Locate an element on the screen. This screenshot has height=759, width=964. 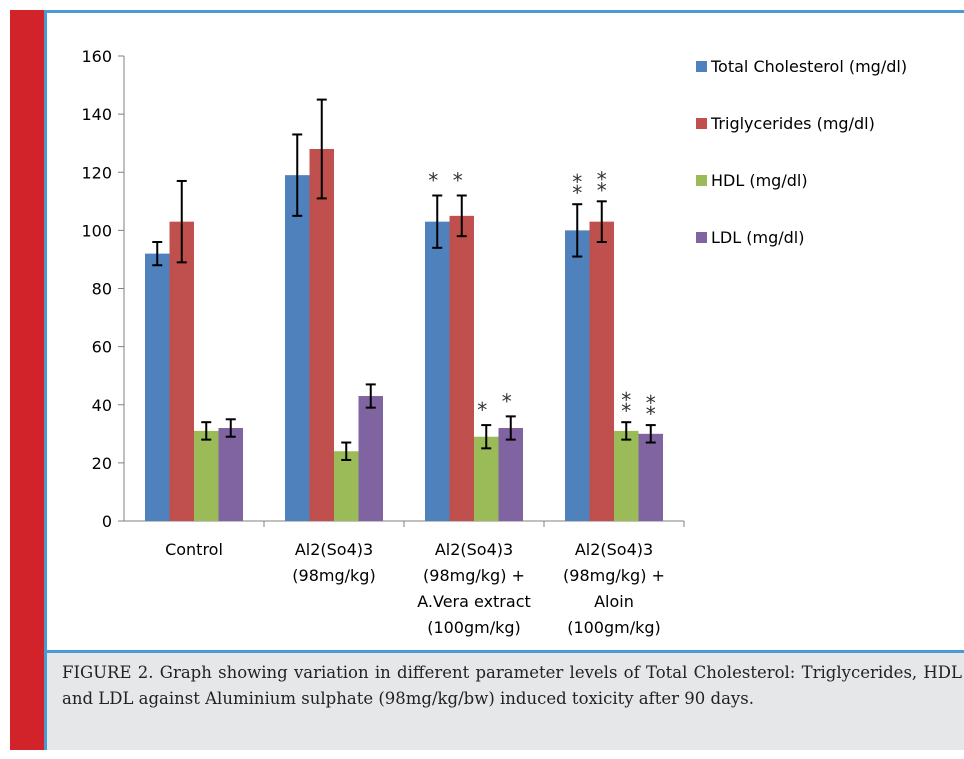
x-tick-label: A.Vera extract is located at coordinates (474, 601).